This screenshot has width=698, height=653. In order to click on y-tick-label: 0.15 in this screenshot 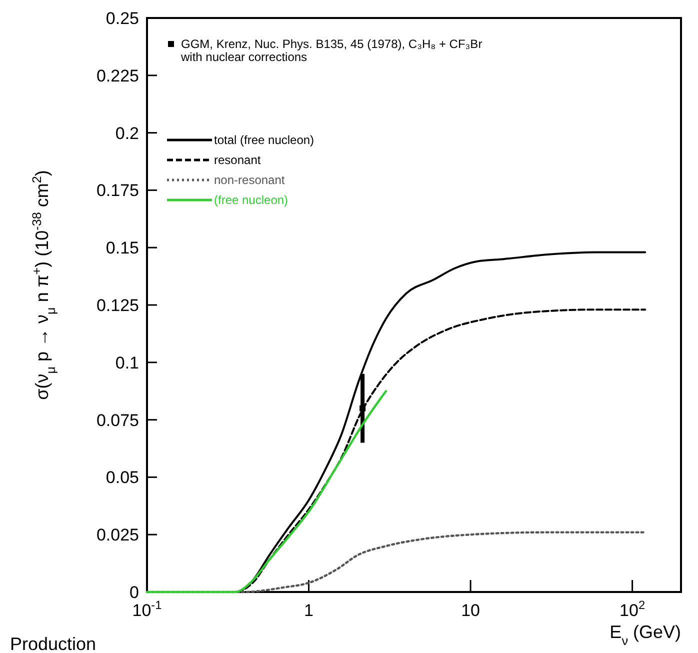, I will do `click(122, 248)`.